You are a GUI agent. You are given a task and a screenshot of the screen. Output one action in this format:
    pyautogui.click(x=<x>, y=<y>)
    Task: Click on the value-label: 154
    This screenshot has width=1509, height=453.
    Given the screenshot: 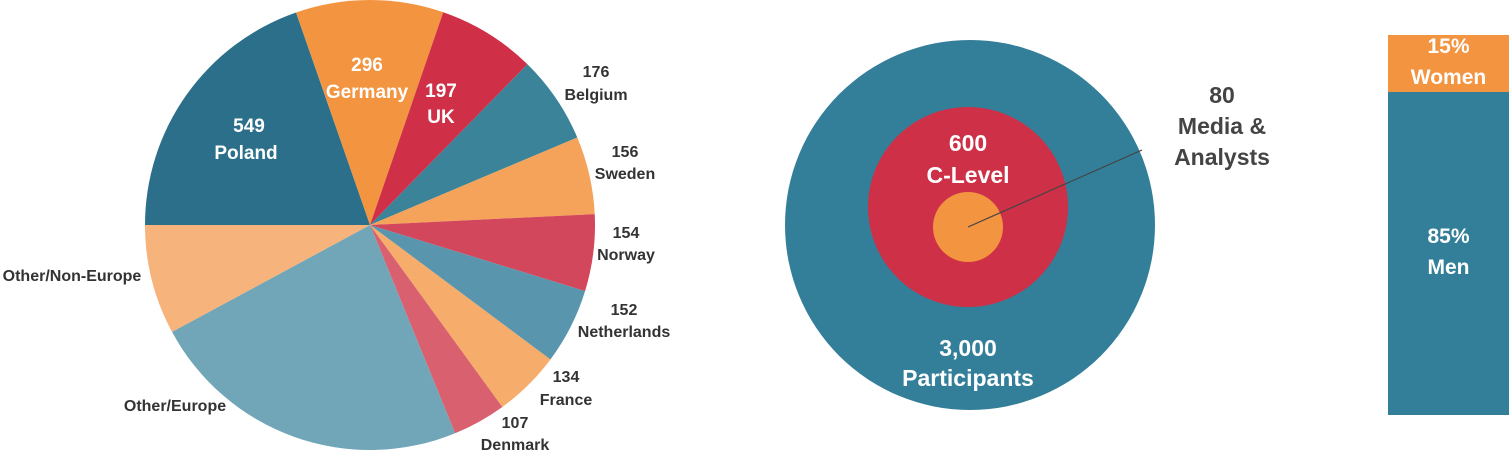 What is the action you would take?
    pyautogui.click(x=626, y=233)
    